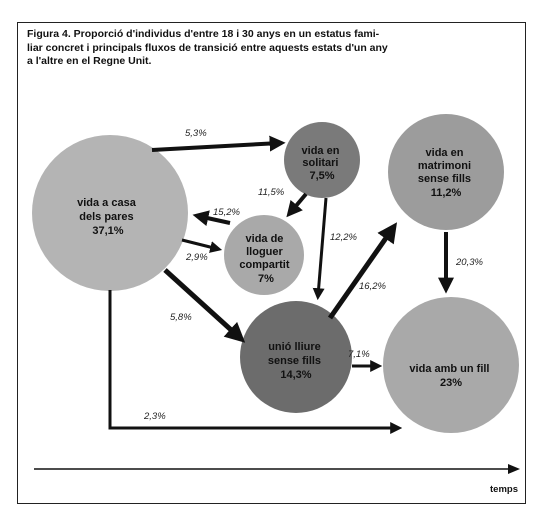  I want to click on flow-solo-shared-arrow, so click(297, 205).